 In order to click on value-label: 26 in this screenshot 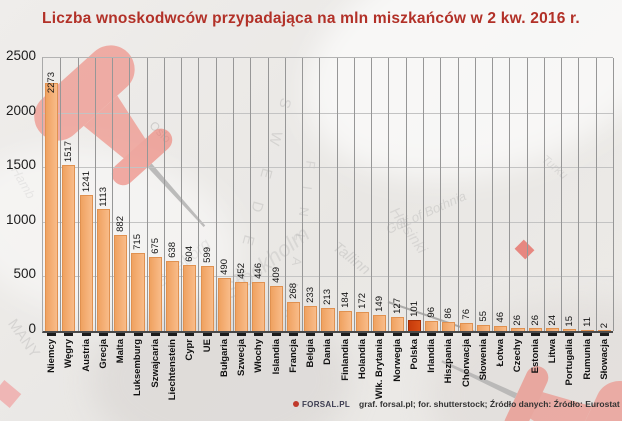, I will do `click(535, 320)`.